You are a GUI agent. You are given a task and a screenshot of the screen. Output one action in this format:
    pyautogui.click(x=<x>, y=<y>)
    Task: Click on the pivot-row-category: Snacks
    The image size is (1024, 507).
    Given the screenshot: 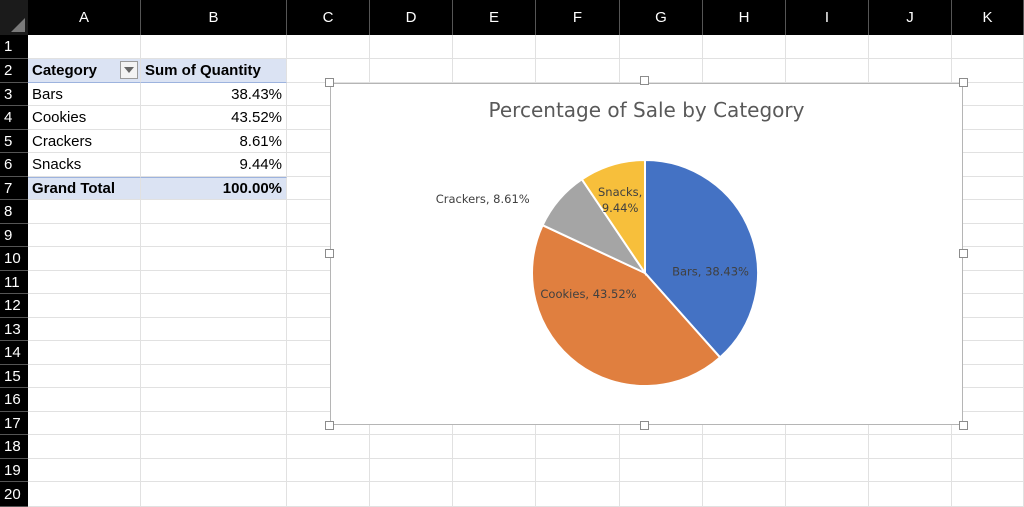 What is the action you would take?
    pyautogui.click(x=84, y=165)
    